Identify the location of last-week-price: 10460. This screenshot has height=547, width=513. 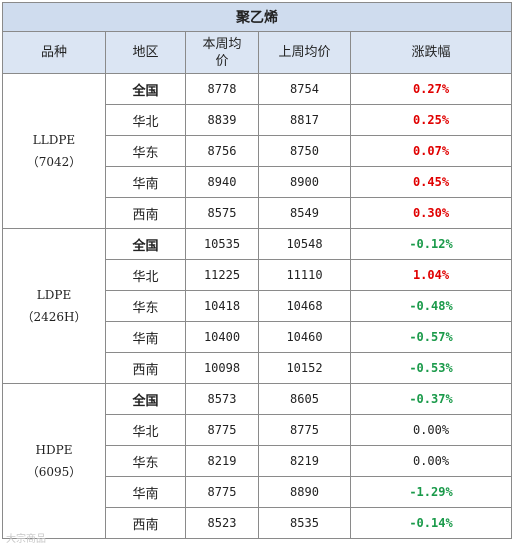
(304, 337).